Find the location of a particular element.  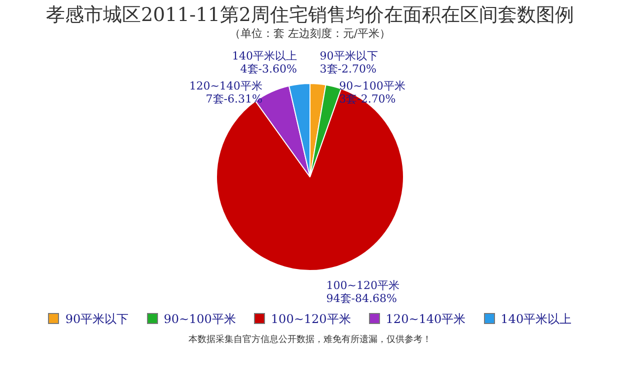

legend-label: 90~100平米 is located at coordinates (199, 319).